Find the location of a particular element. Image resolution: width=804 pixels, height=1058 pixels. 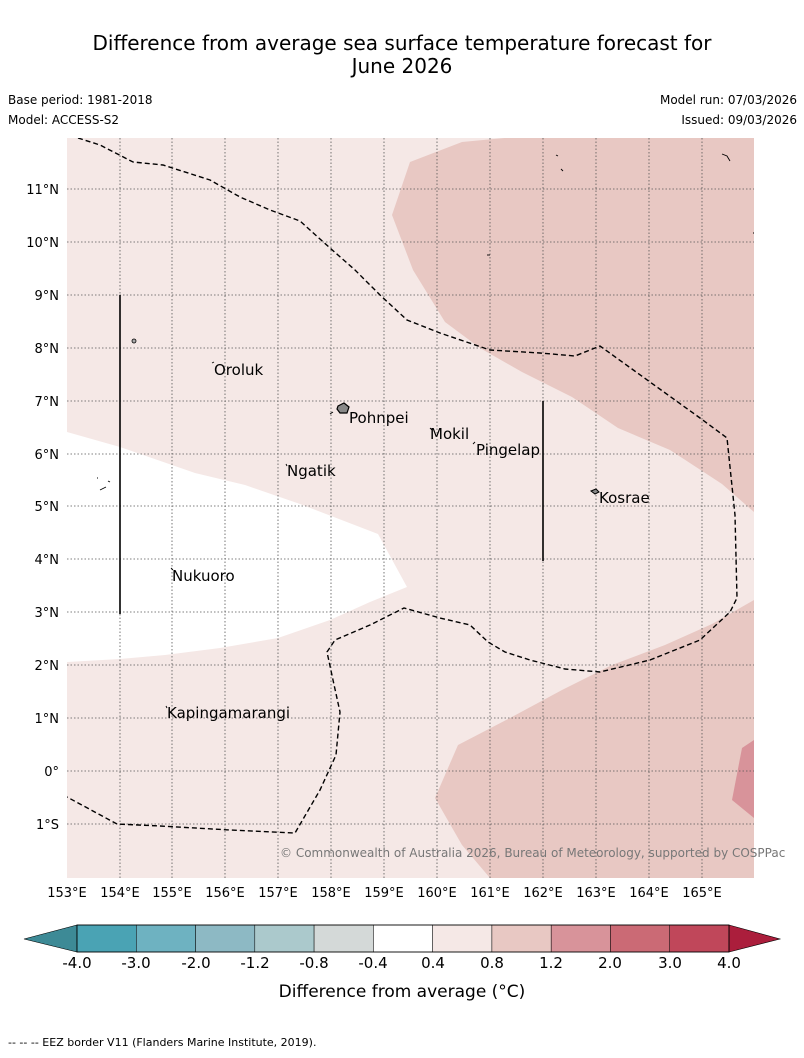

colorbar-tick: -3.0 is located at coordinates (135, 963).